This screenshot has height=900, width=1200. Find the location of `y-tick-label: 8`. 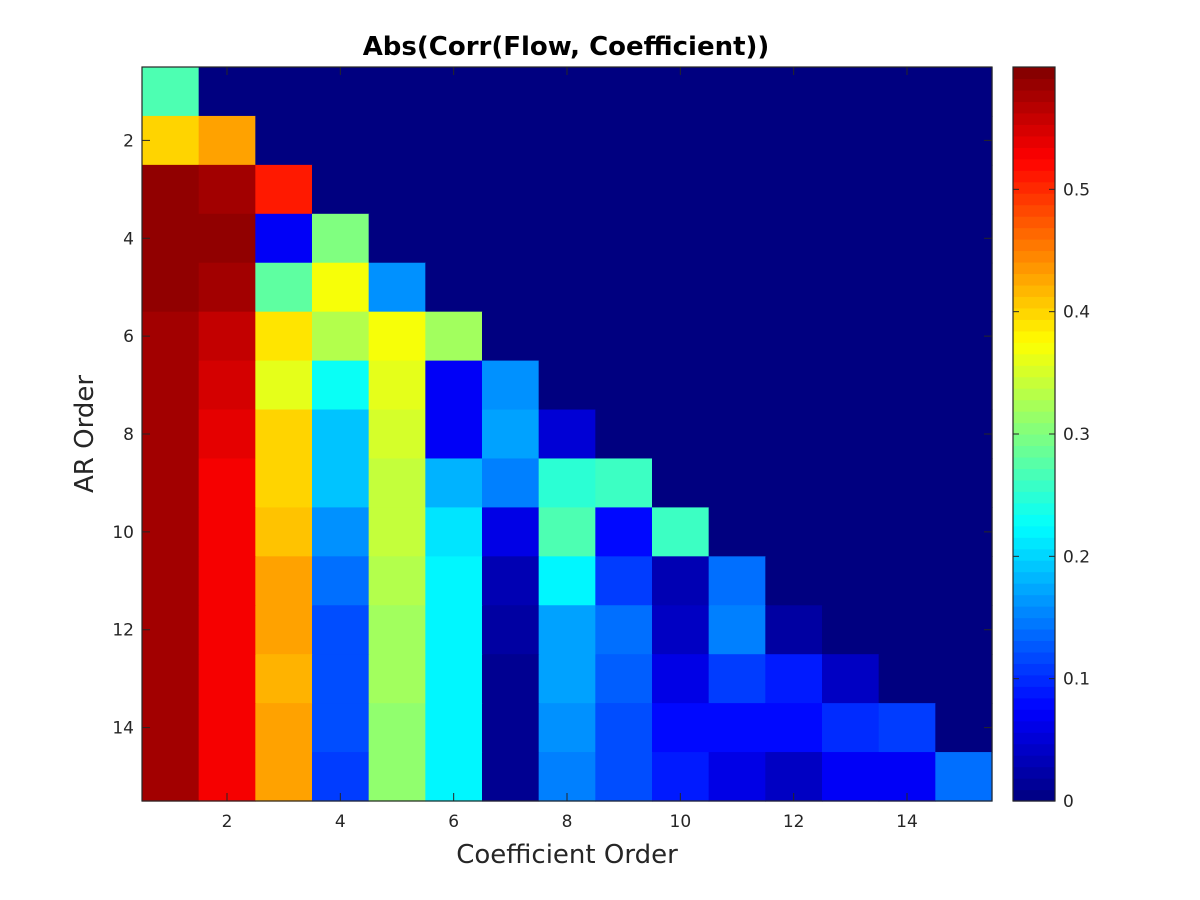

y-tick-label: 8 is located at coordinates (128, 435).